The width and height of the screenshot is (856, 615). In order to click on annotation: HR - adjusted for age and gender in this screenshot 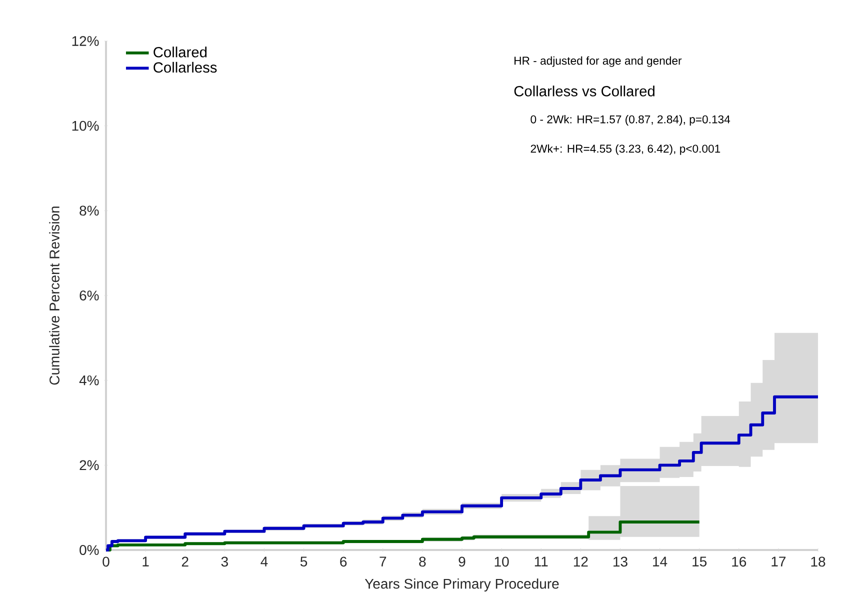, I will do `click(598, 61)`.